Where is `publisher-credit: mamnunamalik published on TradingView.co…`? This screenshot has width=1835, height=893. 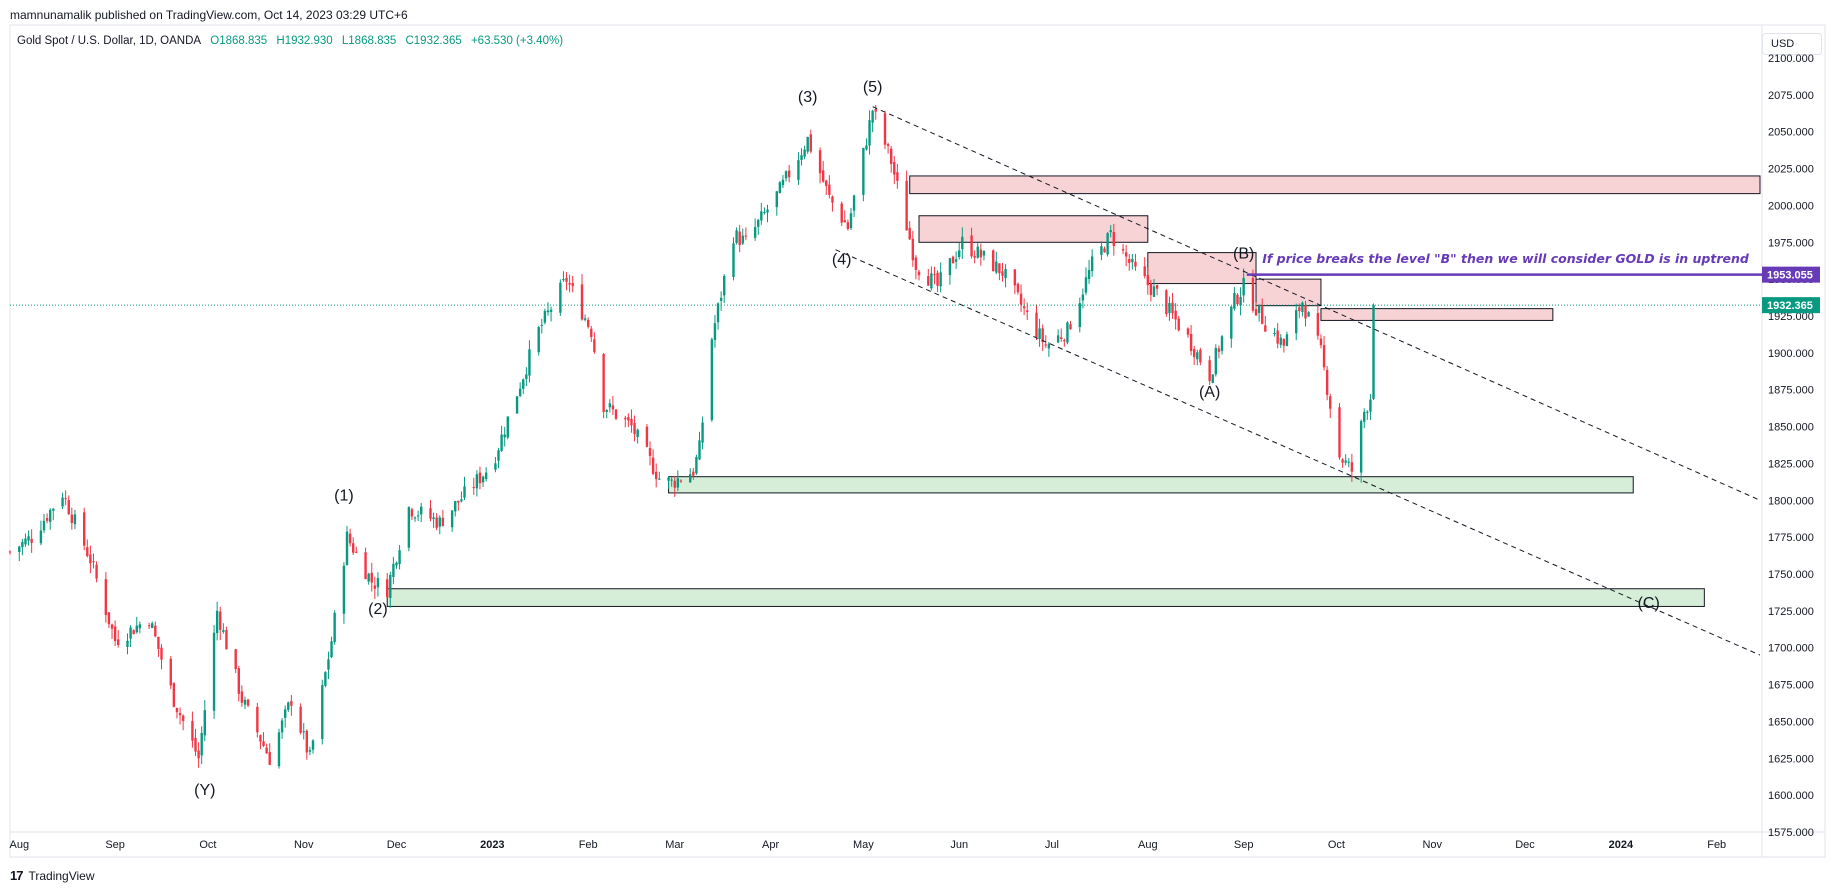 publisher-credit: mamnunamalik published on TradingView.co… is located at coordinates (209, 15).